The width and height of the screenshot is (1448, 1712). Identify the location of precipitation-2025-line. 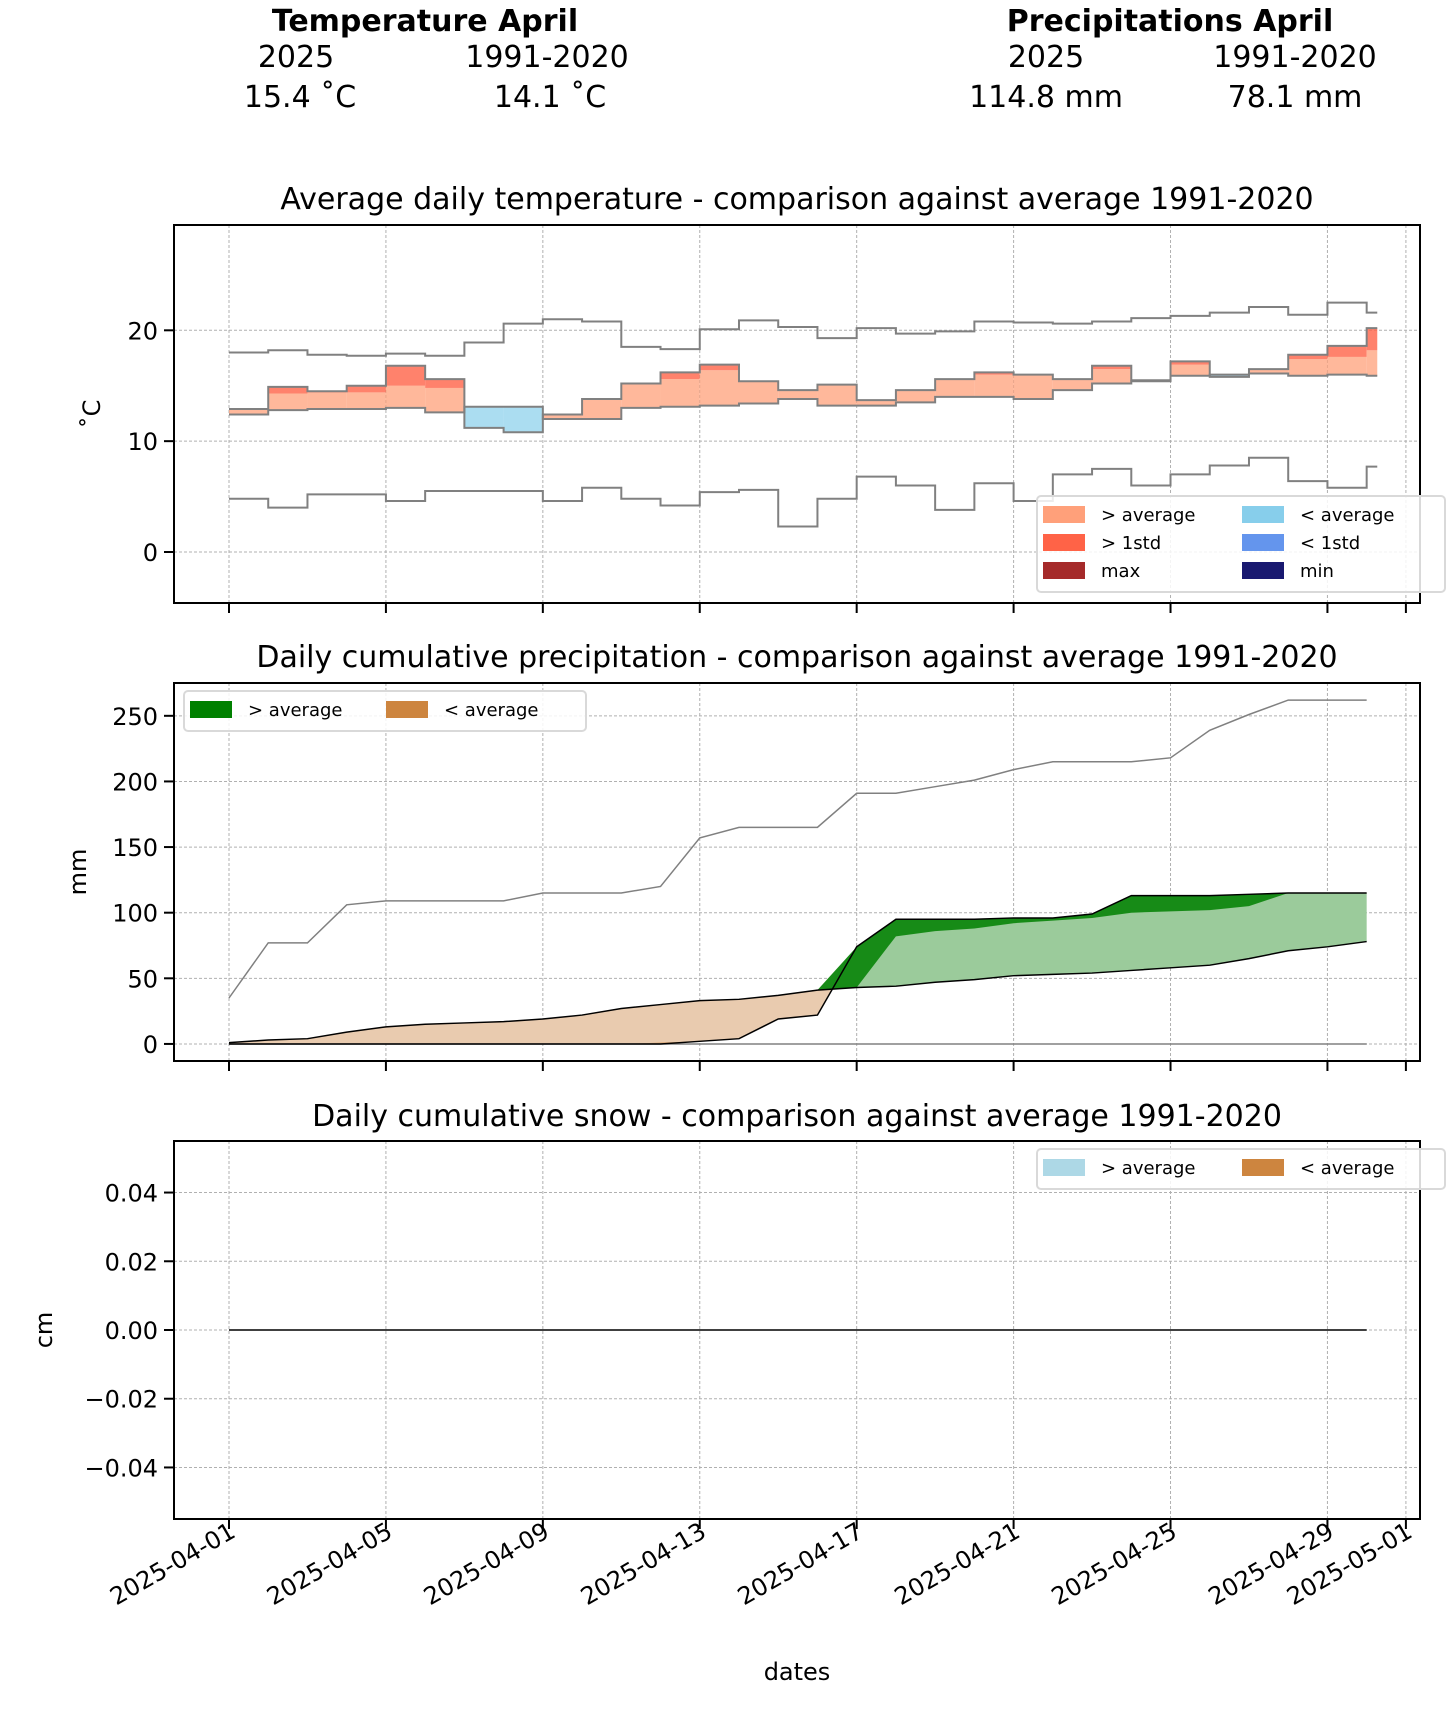
(798, 968).